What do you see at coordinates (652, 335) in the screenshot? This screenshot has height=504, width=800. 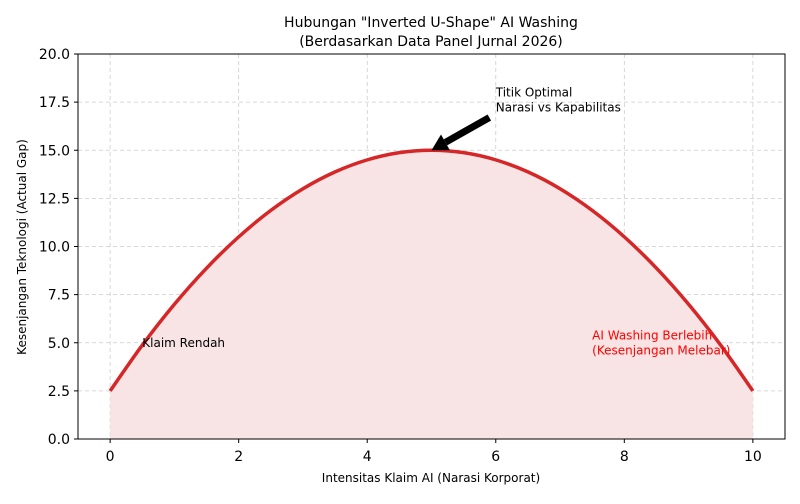 I see `annotation-text: AI Washing Berlebih` at bounding box center [652, 335].